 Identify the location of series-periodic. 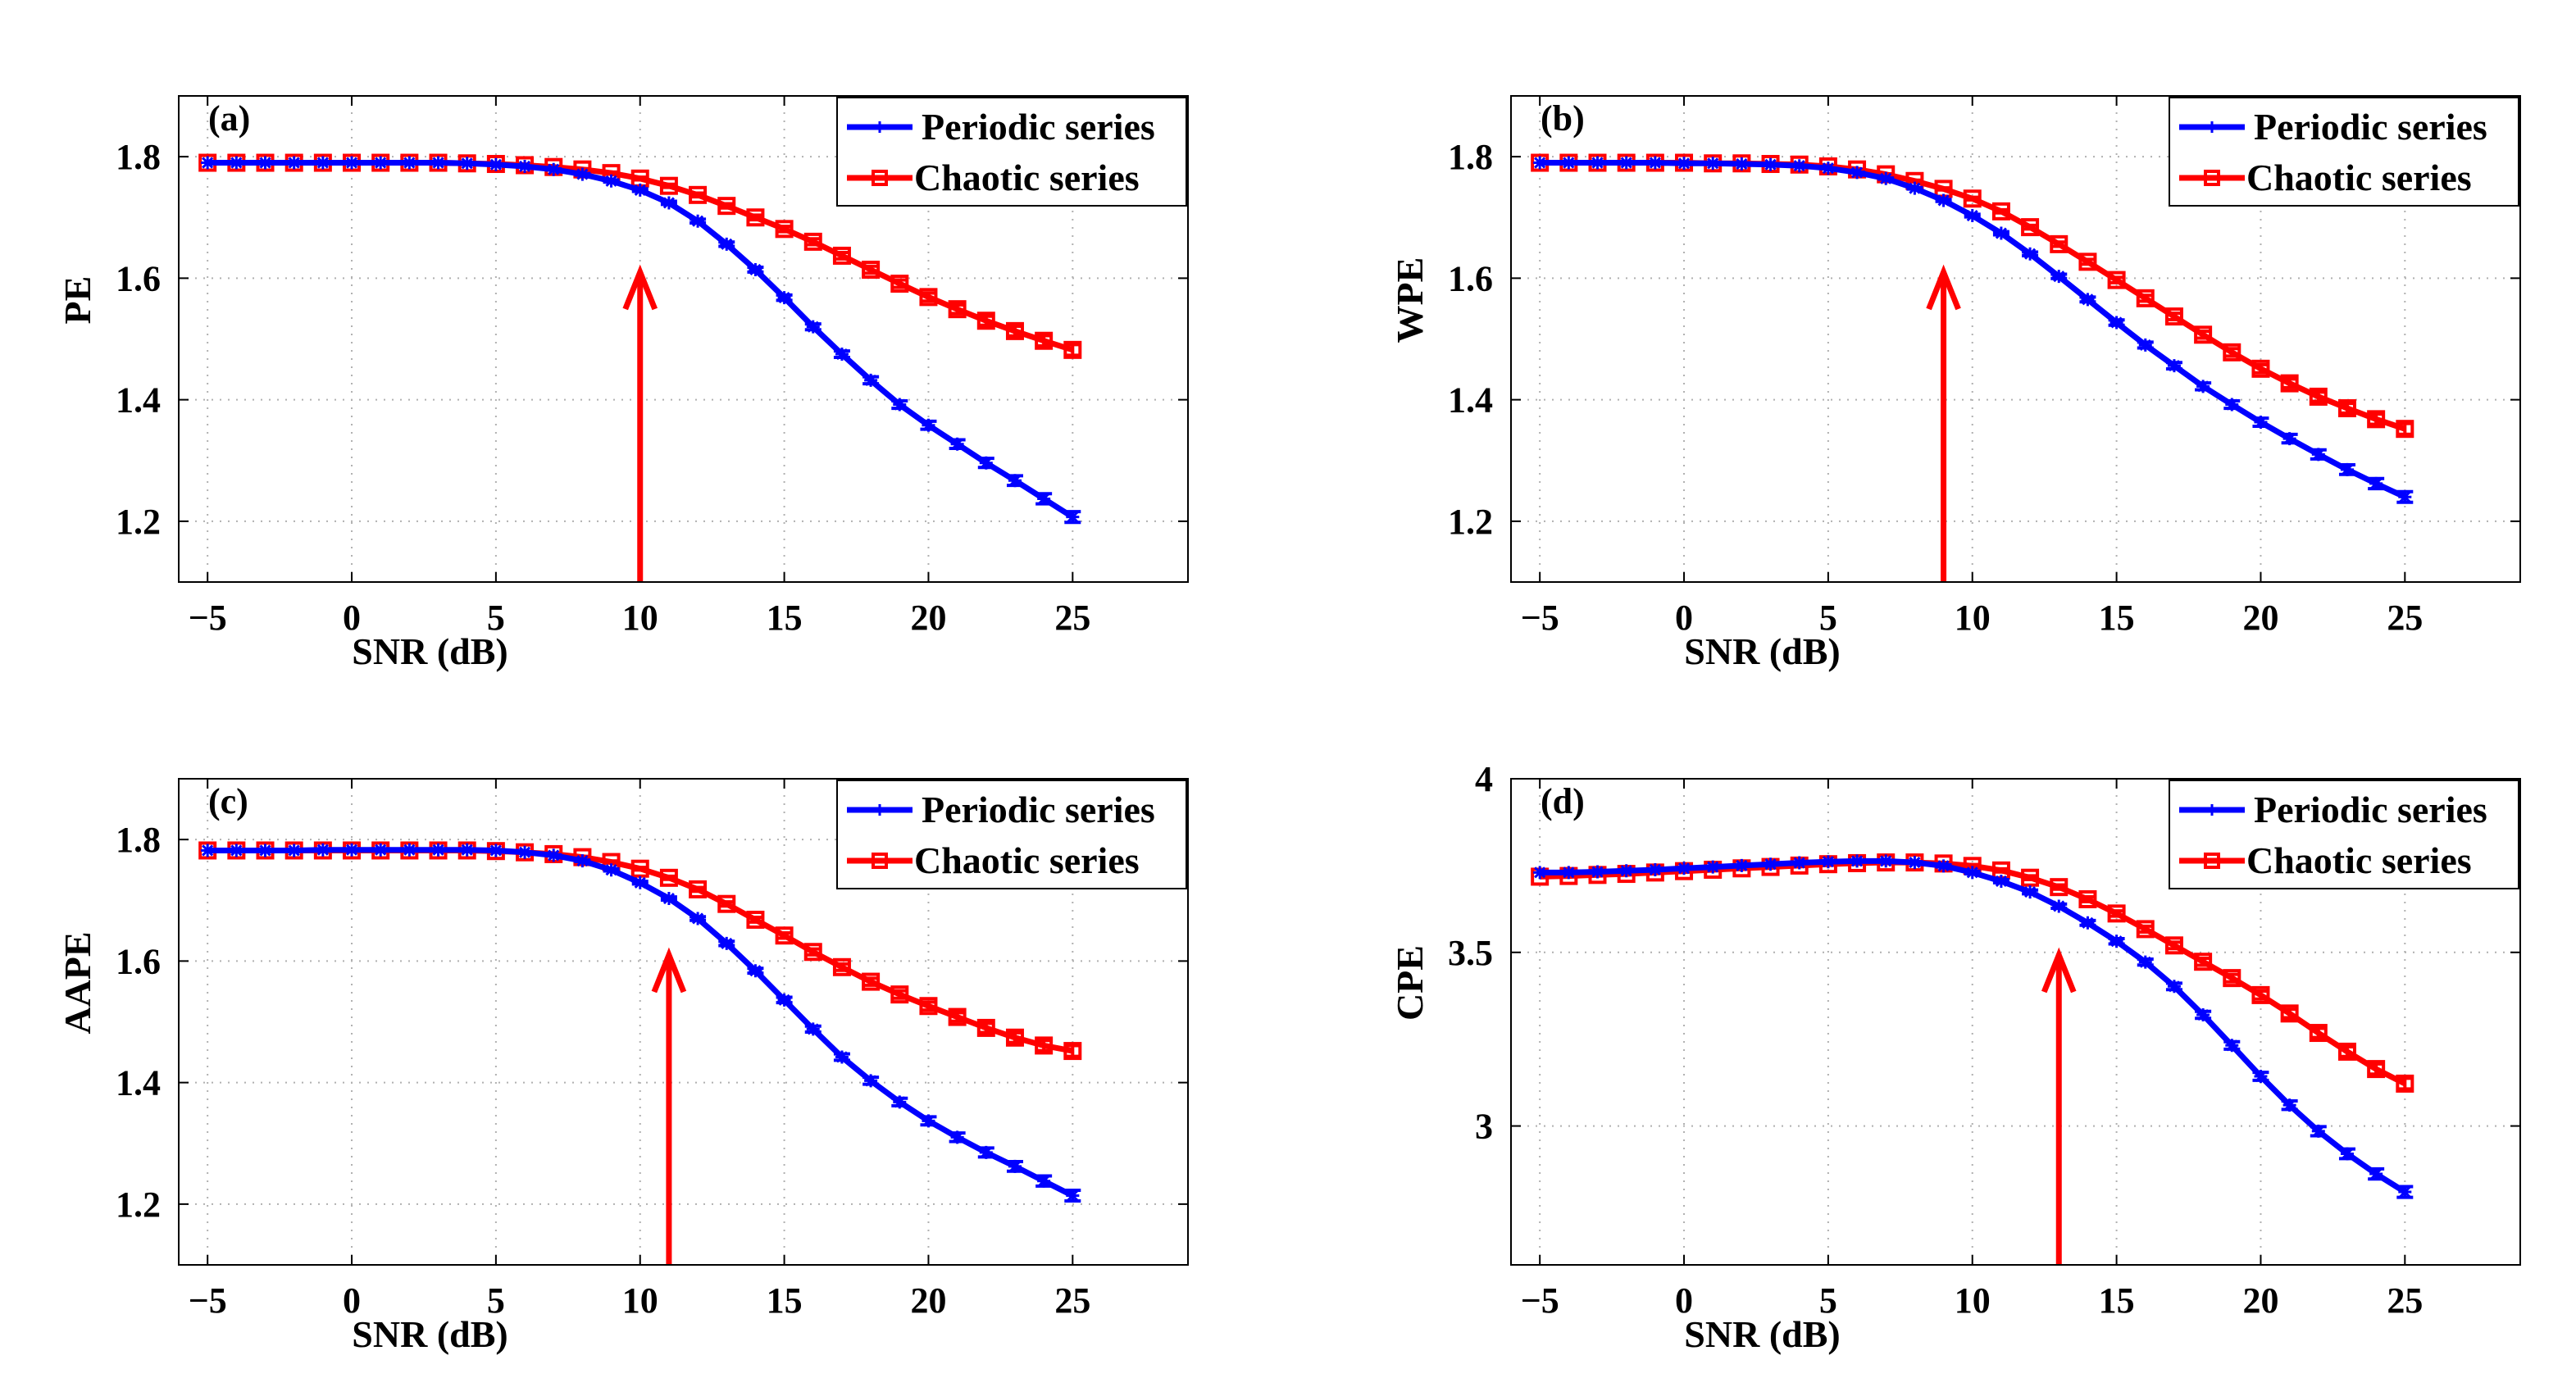
(641, 340).